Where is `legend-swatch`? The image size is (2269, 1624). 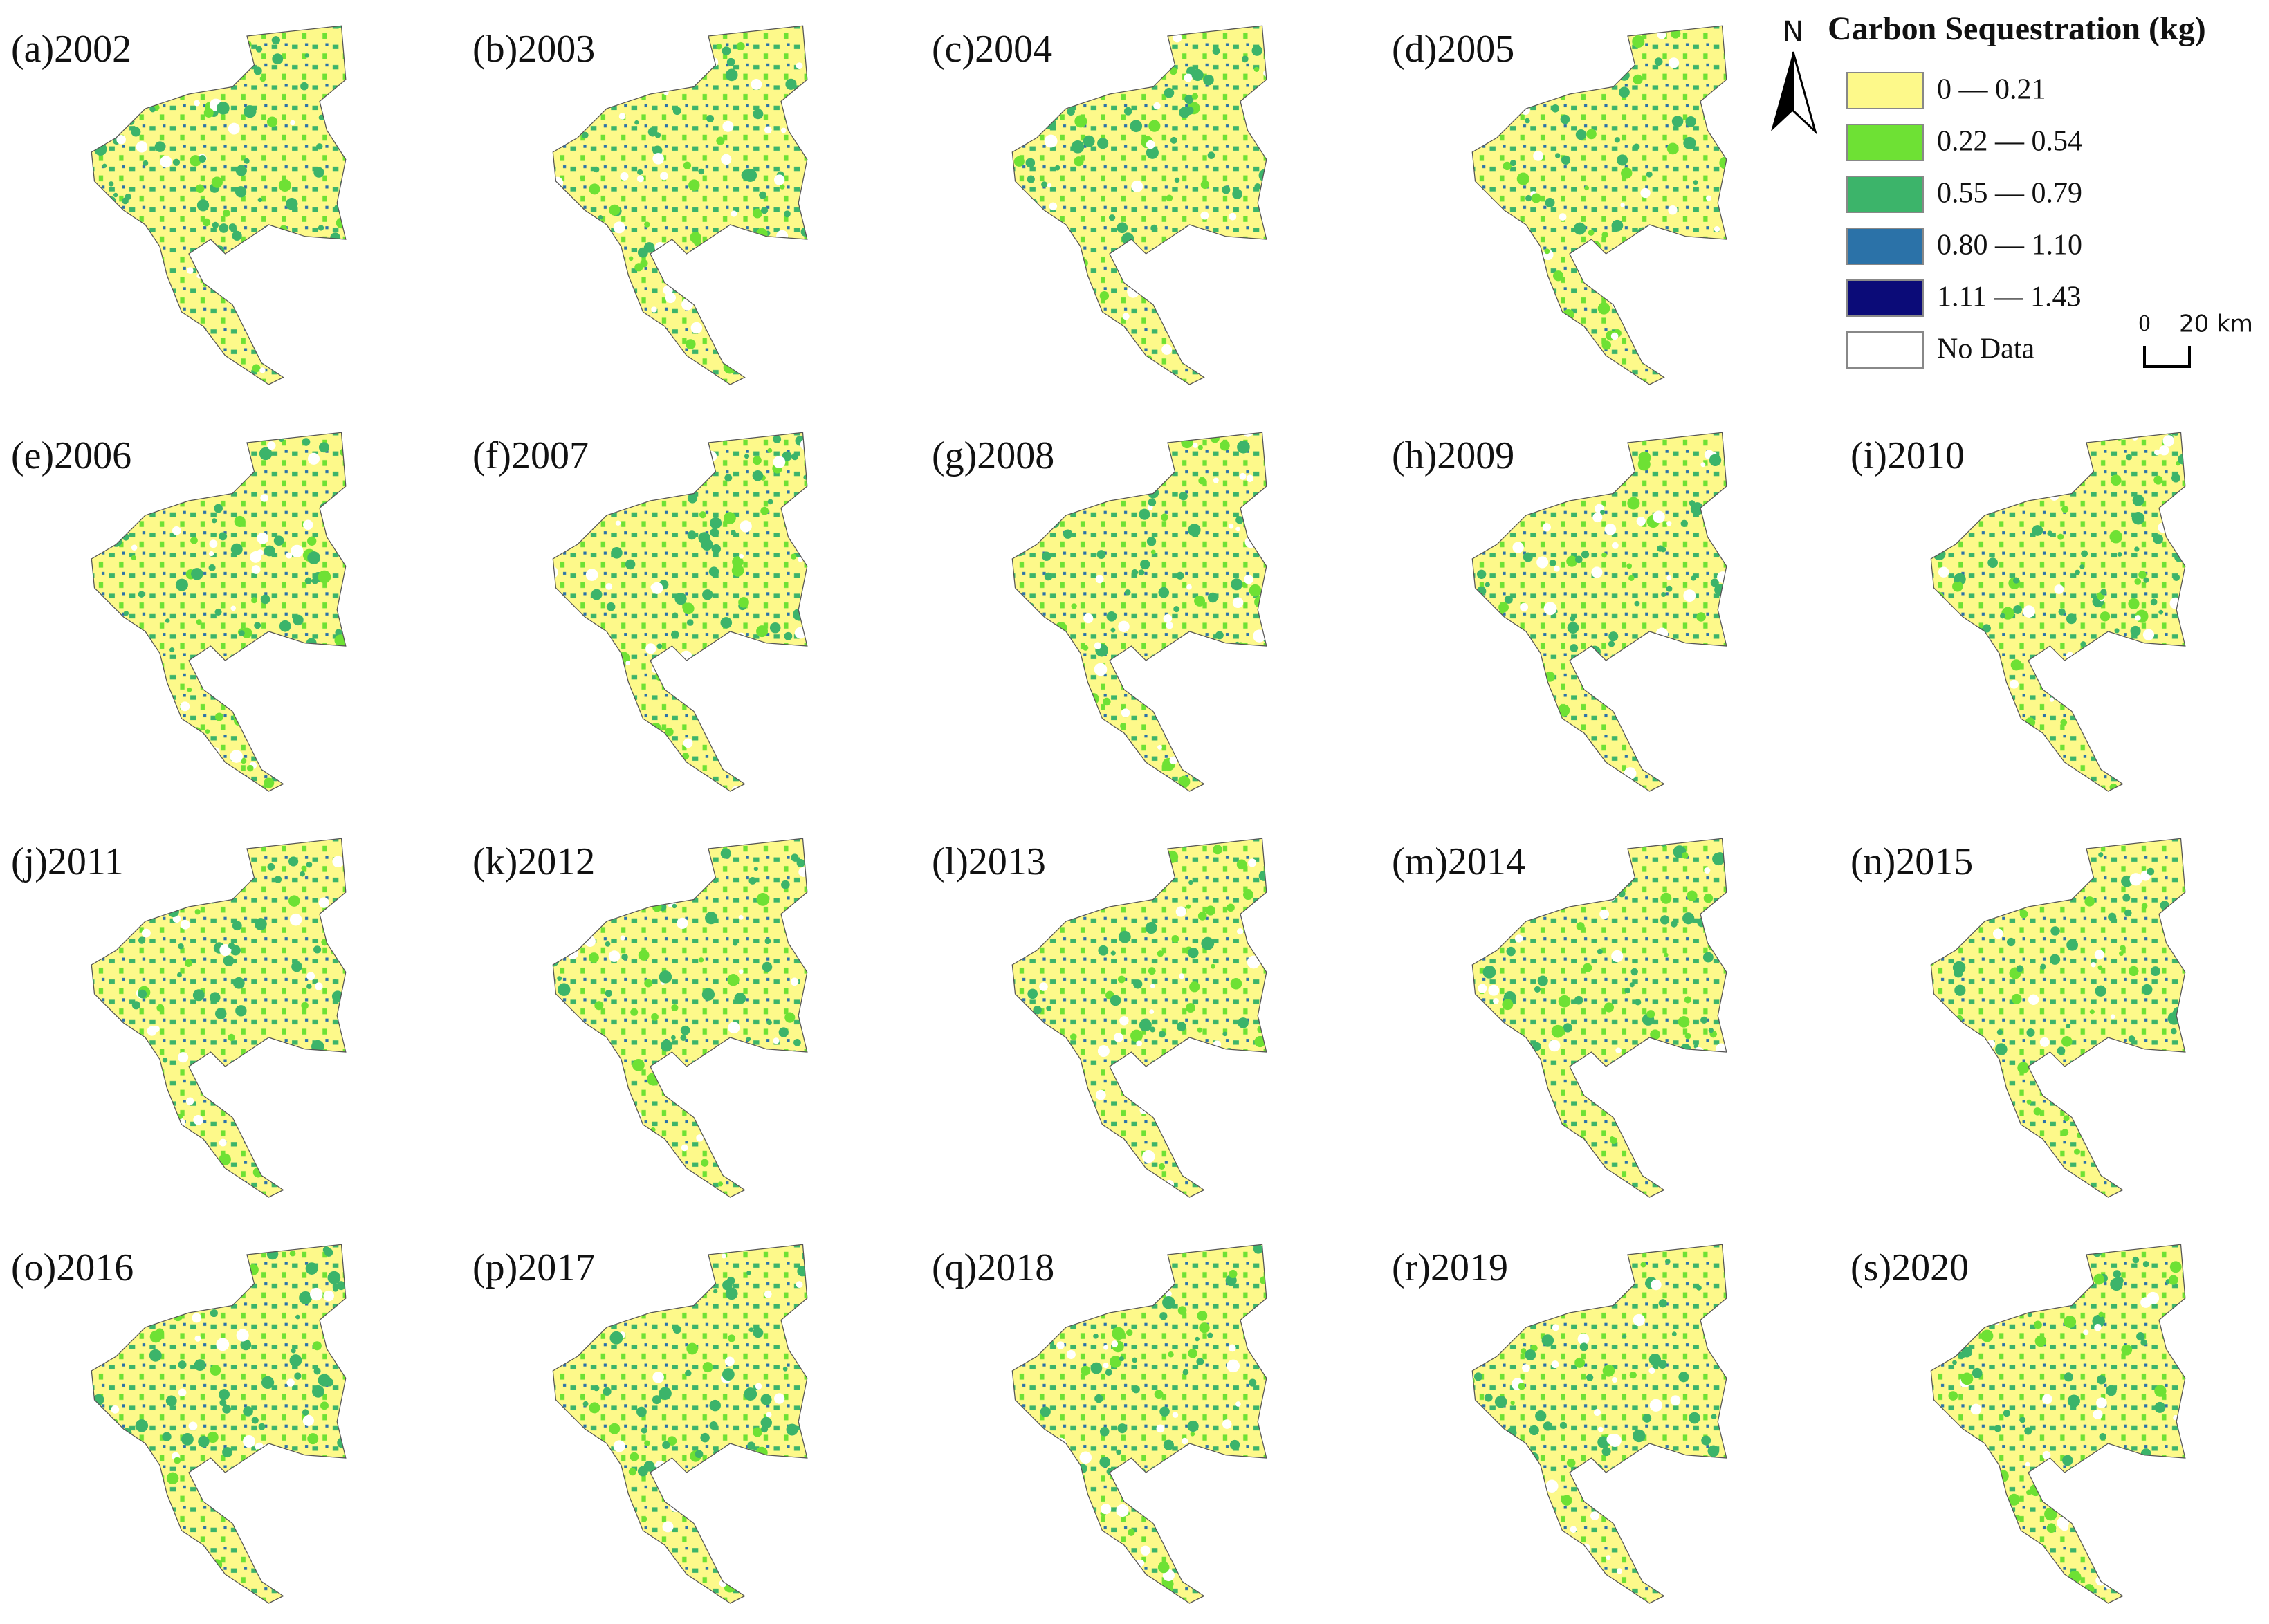 legend-swatch is located at coordinates (1885, 298).